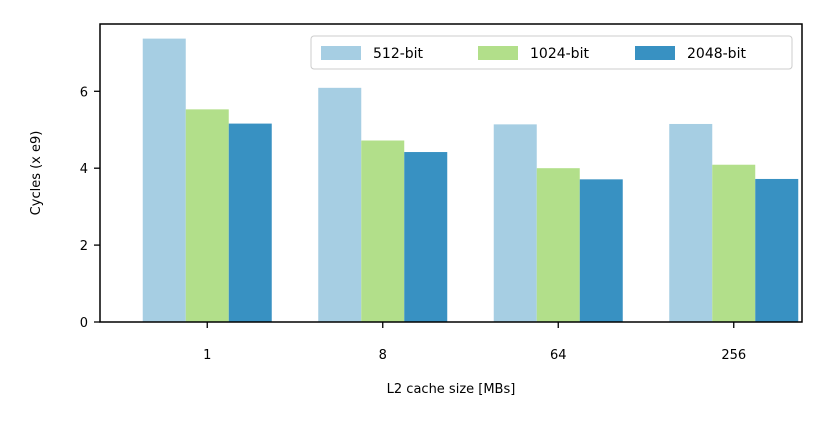 The height and width of the screenshot is (429, 829). What do you see at coordinates (84, 246) in the screenshot?
I see `y-tick-label: 2` at bounding box center [84, 246].